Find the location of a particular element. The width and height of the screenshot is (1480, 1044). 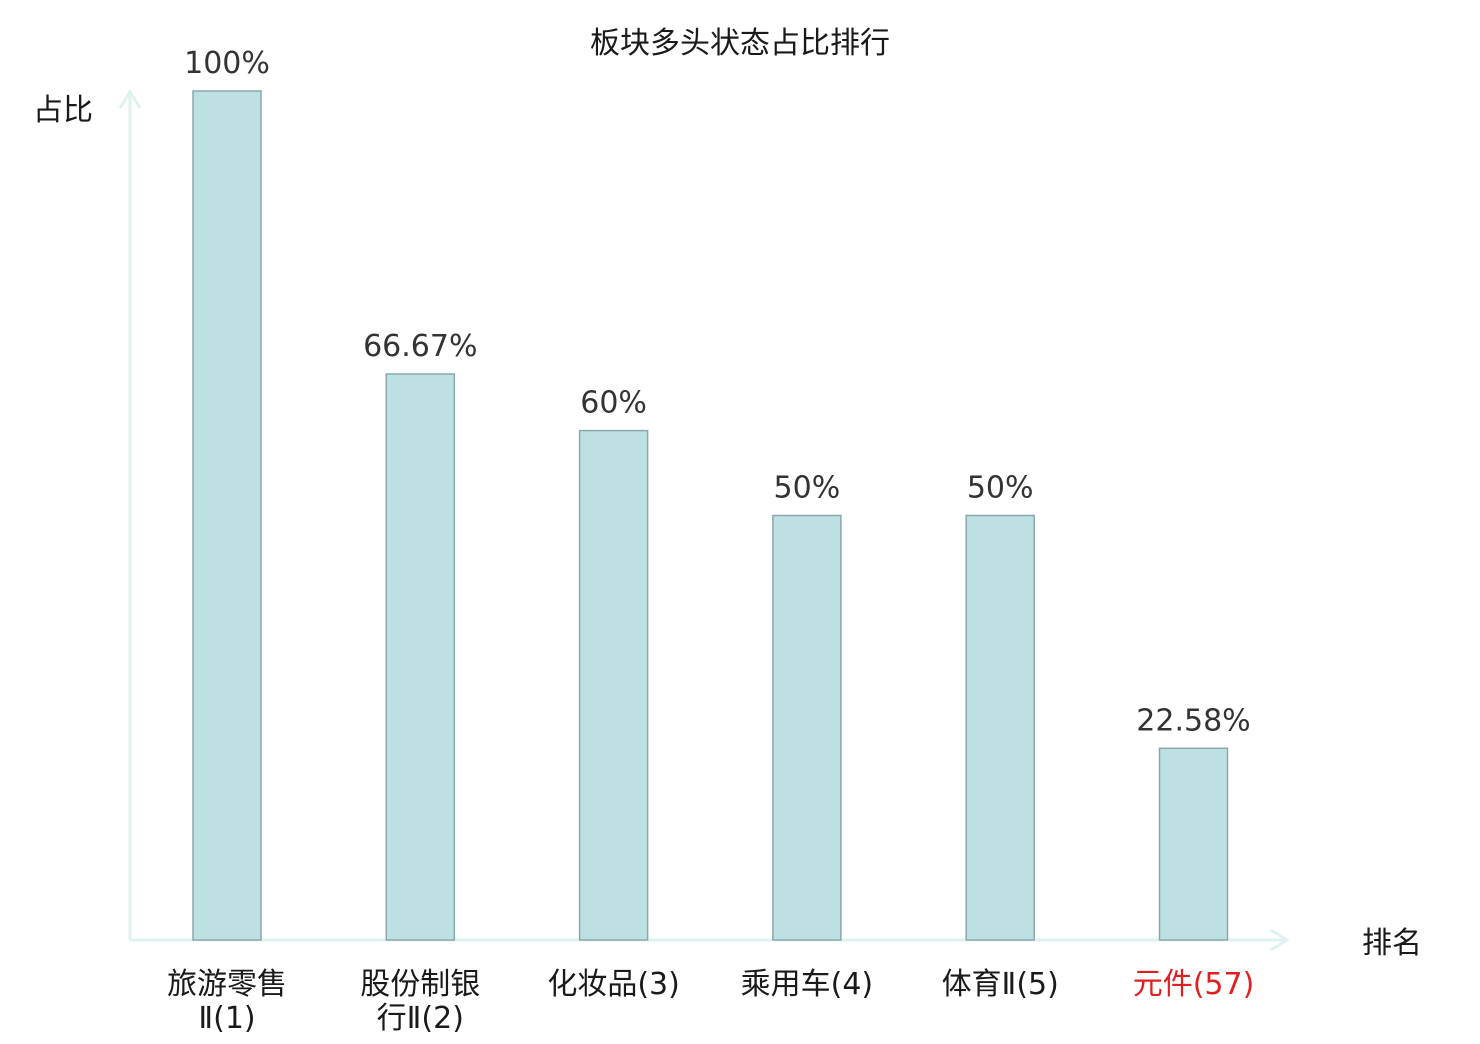

x-tick-label: 体育Ⅱ(5) is located at coordinates (1000, 984).